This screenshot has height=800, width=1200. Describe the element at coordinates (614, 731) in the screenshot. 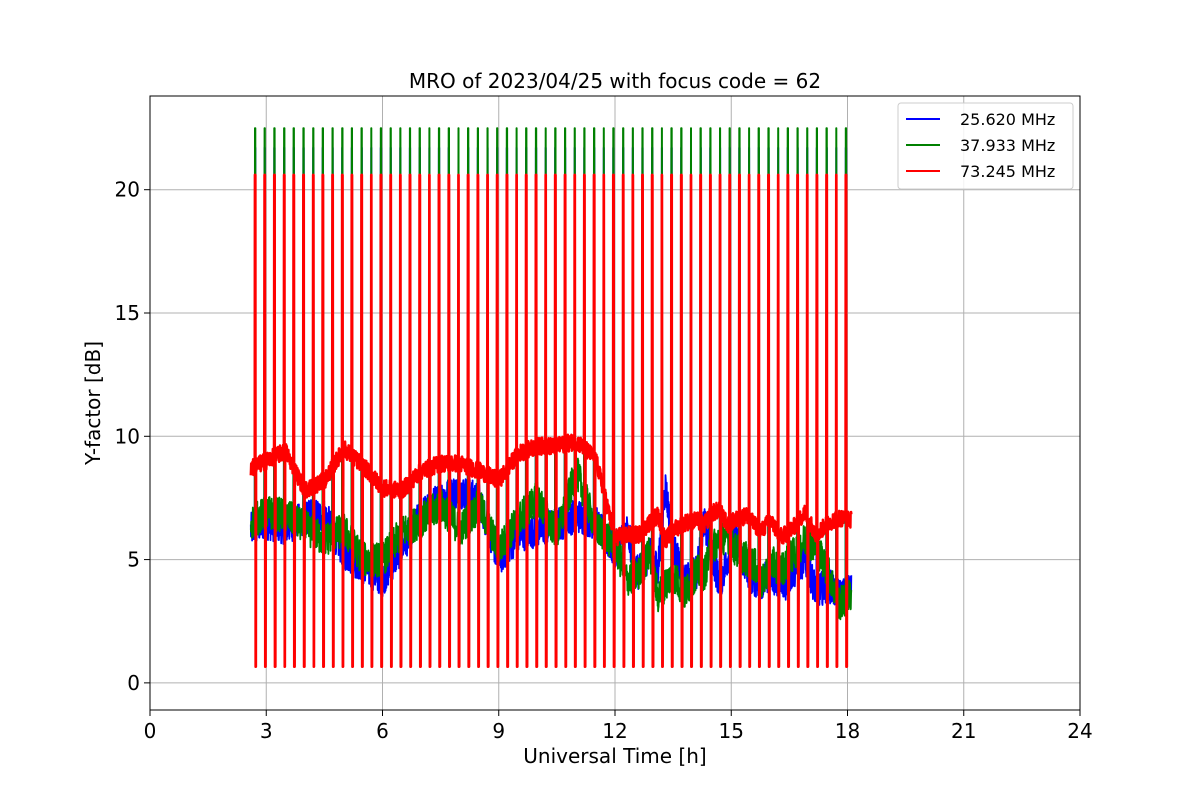

I see `x-tick-label: 12` at that location.